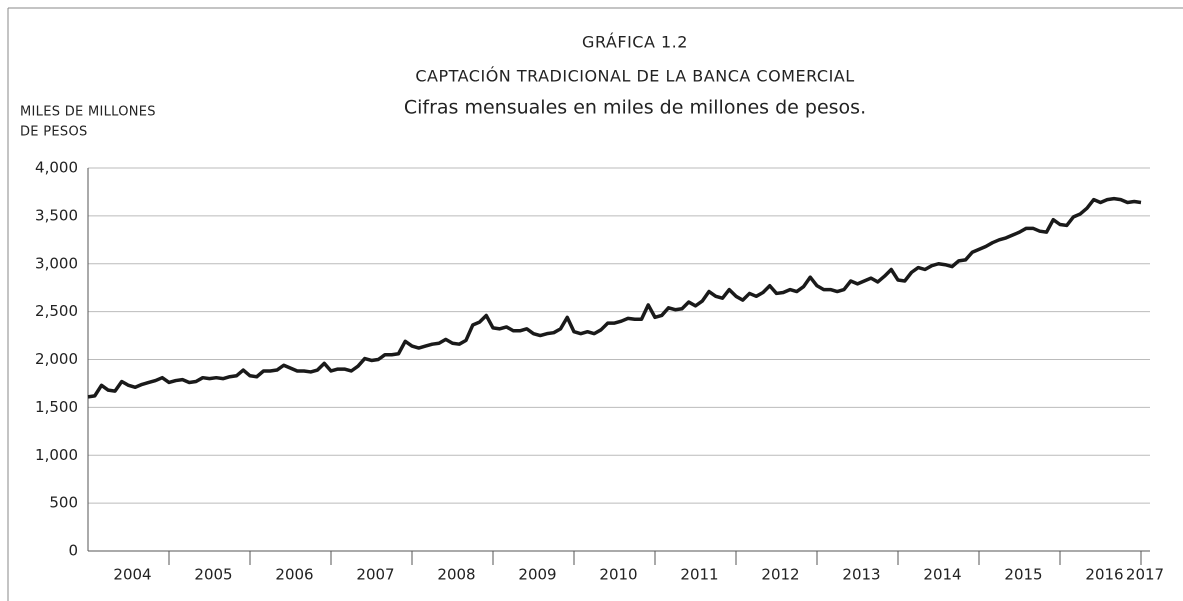  I want to click on x-tick-label: 2012, so click(780, 575).